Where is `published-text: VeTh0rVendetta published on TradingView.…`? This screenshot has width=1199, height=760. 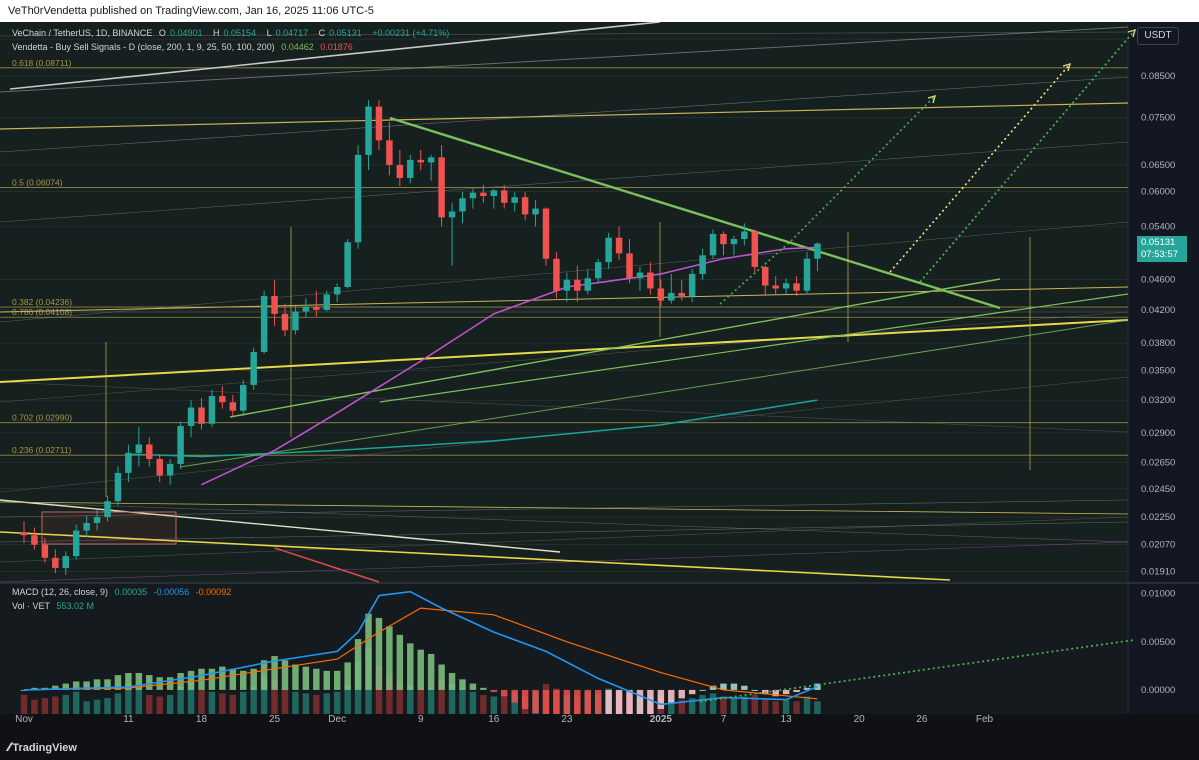 published-text: VeTh0rVendetta published on TradingView.… is located at coordinates (191, 11).